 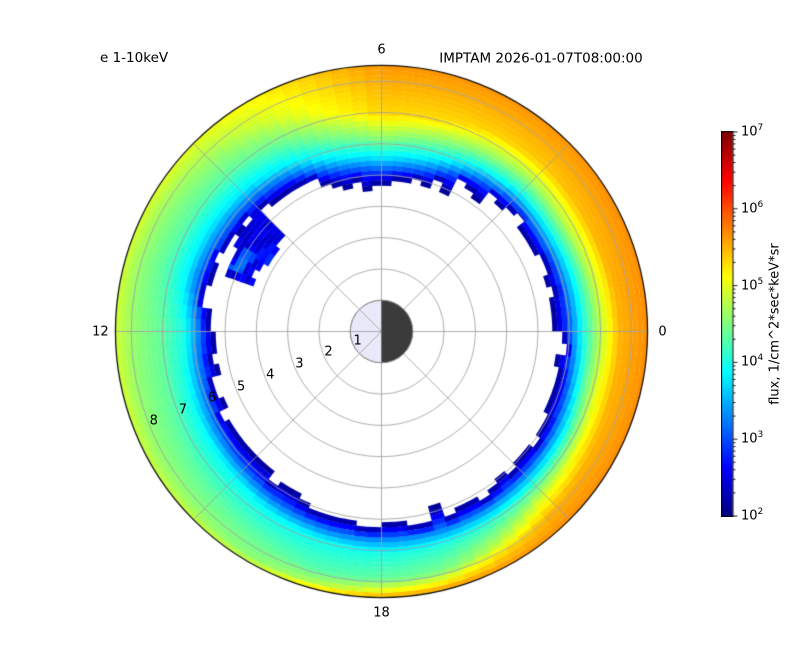 What do you see at coordinates (752, 438) in the screenshot?
I see `colorbar-tick-label: 10³` at bounding box center [752, 438].